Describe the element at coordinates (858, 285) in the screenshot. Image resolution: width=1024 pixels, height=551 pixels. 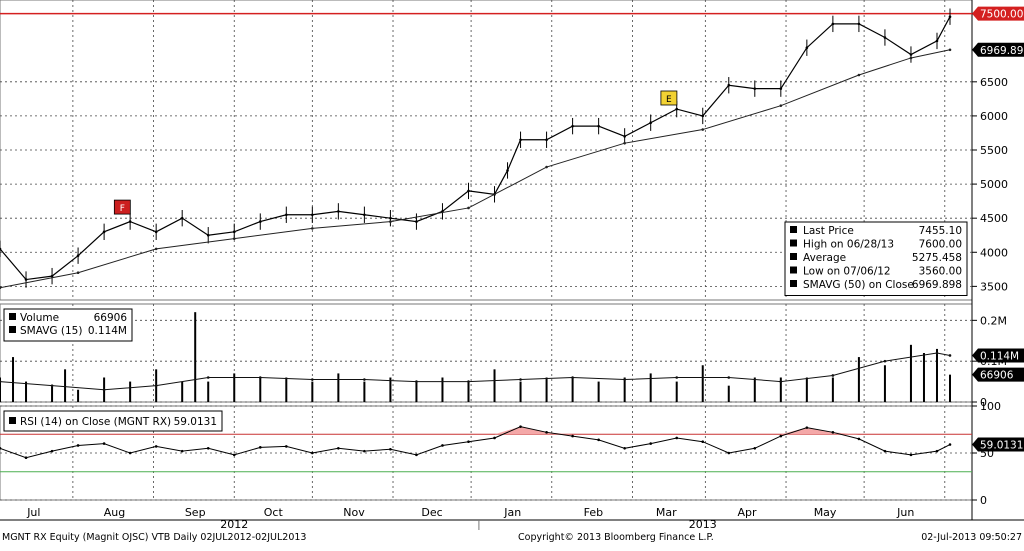
I see `legend-label: SMAVG (50) on Close` at that location.